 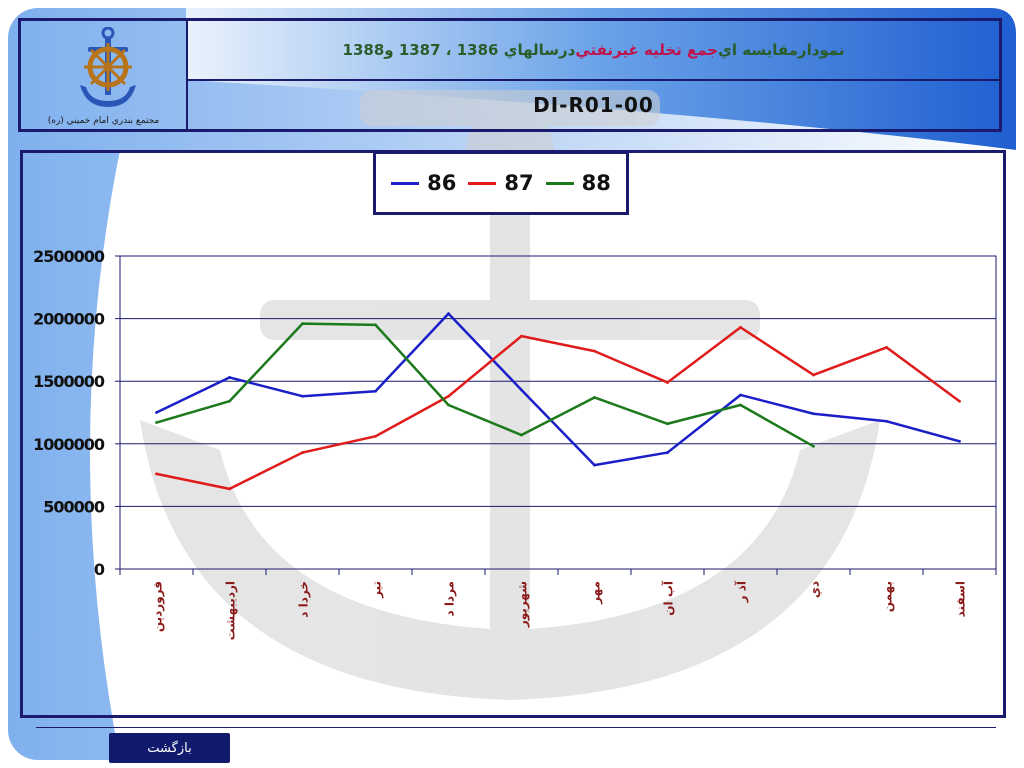 I want to click on footer-divider, so click(x=516, y=727).